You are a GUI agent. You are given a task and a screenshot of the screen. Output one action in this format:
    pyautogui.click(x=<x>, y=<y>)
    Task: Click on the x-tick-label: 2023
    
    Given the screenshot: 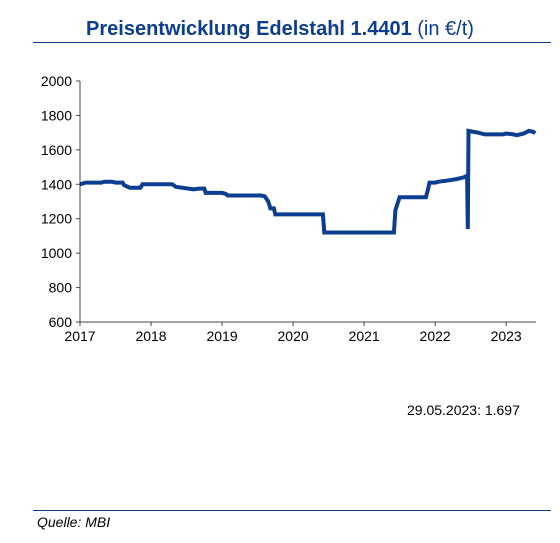 What is the action you would take?
    pyautogui.click(x=506, y=336)
    